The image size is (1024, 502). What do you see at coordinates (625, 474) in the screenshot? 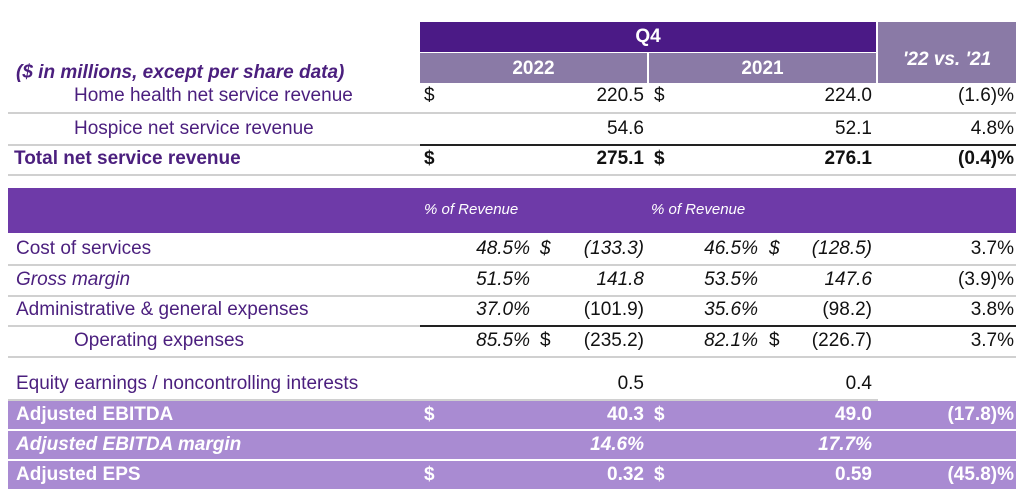
I see `value-2022: 0.32` at bounding box center [625, 474].